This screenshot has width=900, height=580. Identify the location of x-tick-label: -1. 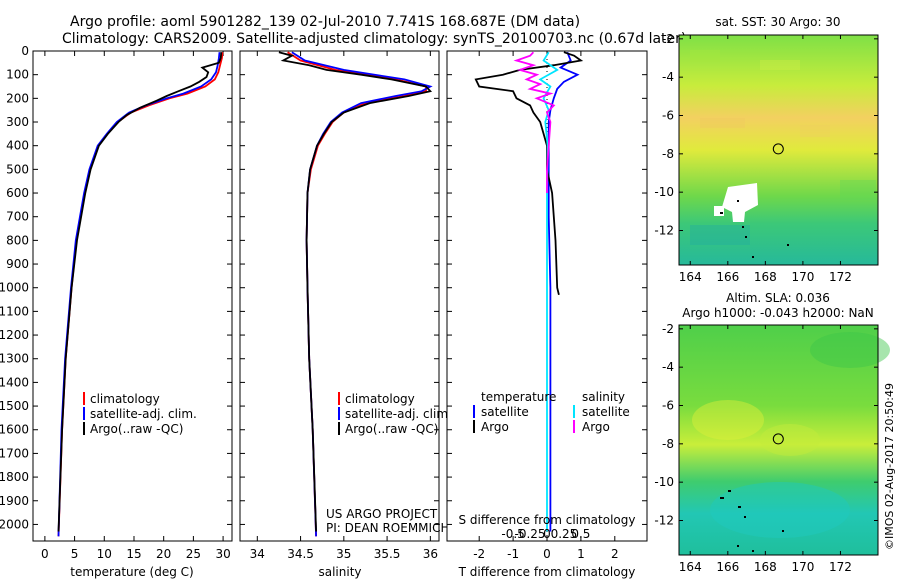
(513, 554).